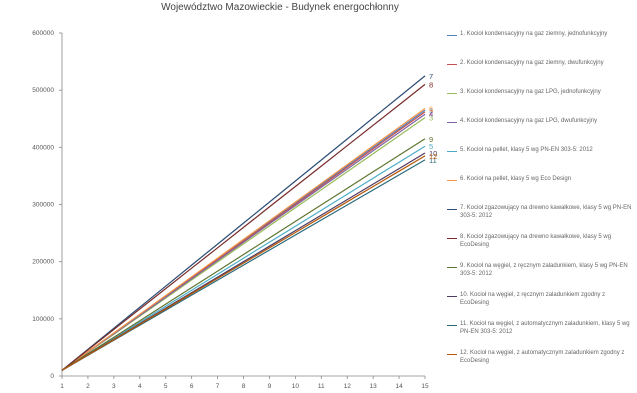  I want to click on x-tick-label: 7, so click(218, 386).